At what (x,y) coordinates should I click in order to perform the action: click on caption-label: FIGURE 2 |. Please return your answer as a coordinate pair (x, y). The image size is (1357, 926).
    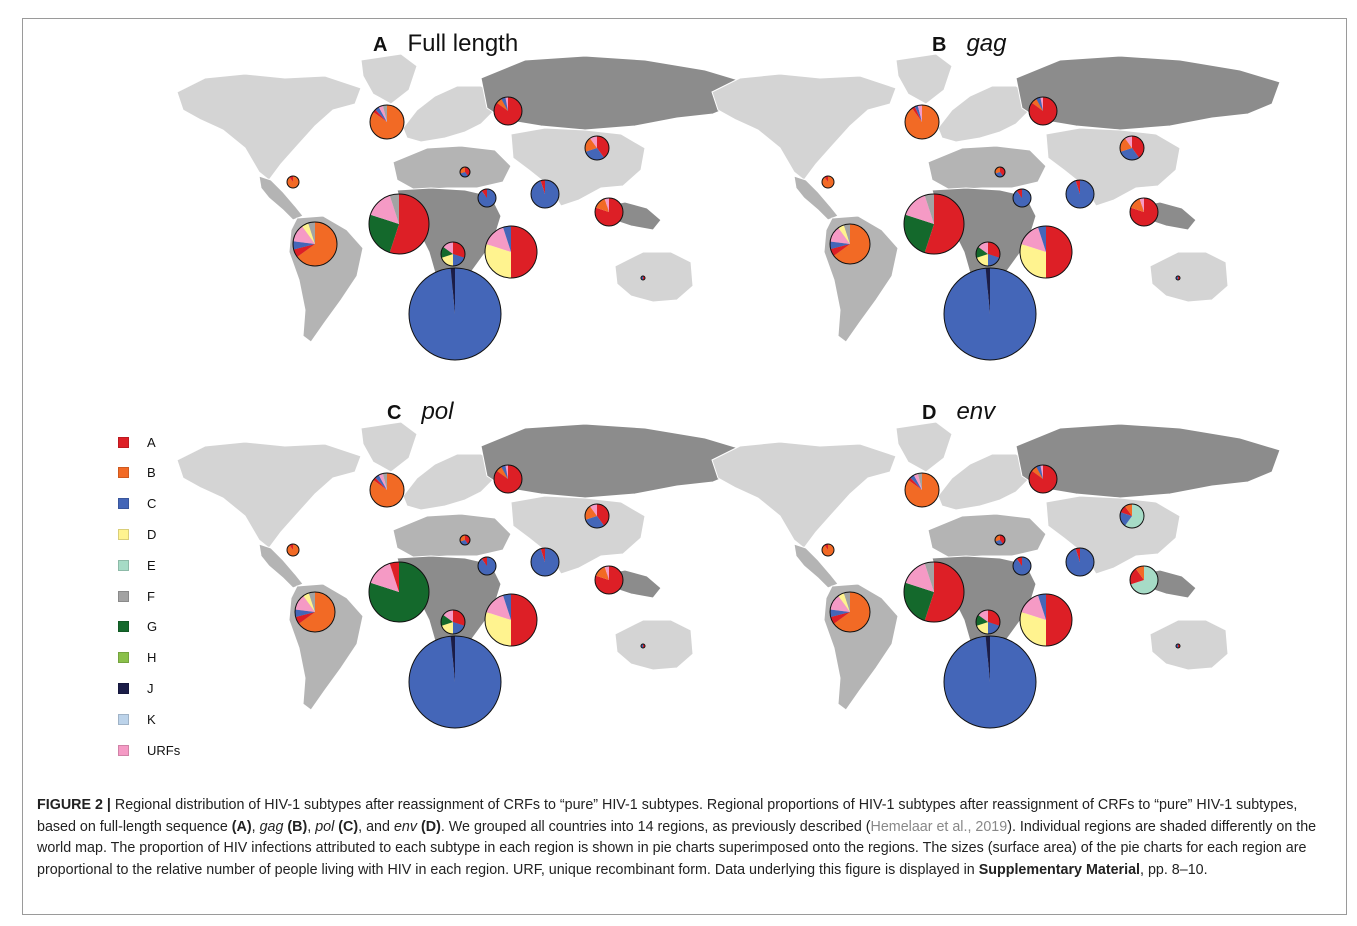
    Looking at the image, I should click on (74, 805).